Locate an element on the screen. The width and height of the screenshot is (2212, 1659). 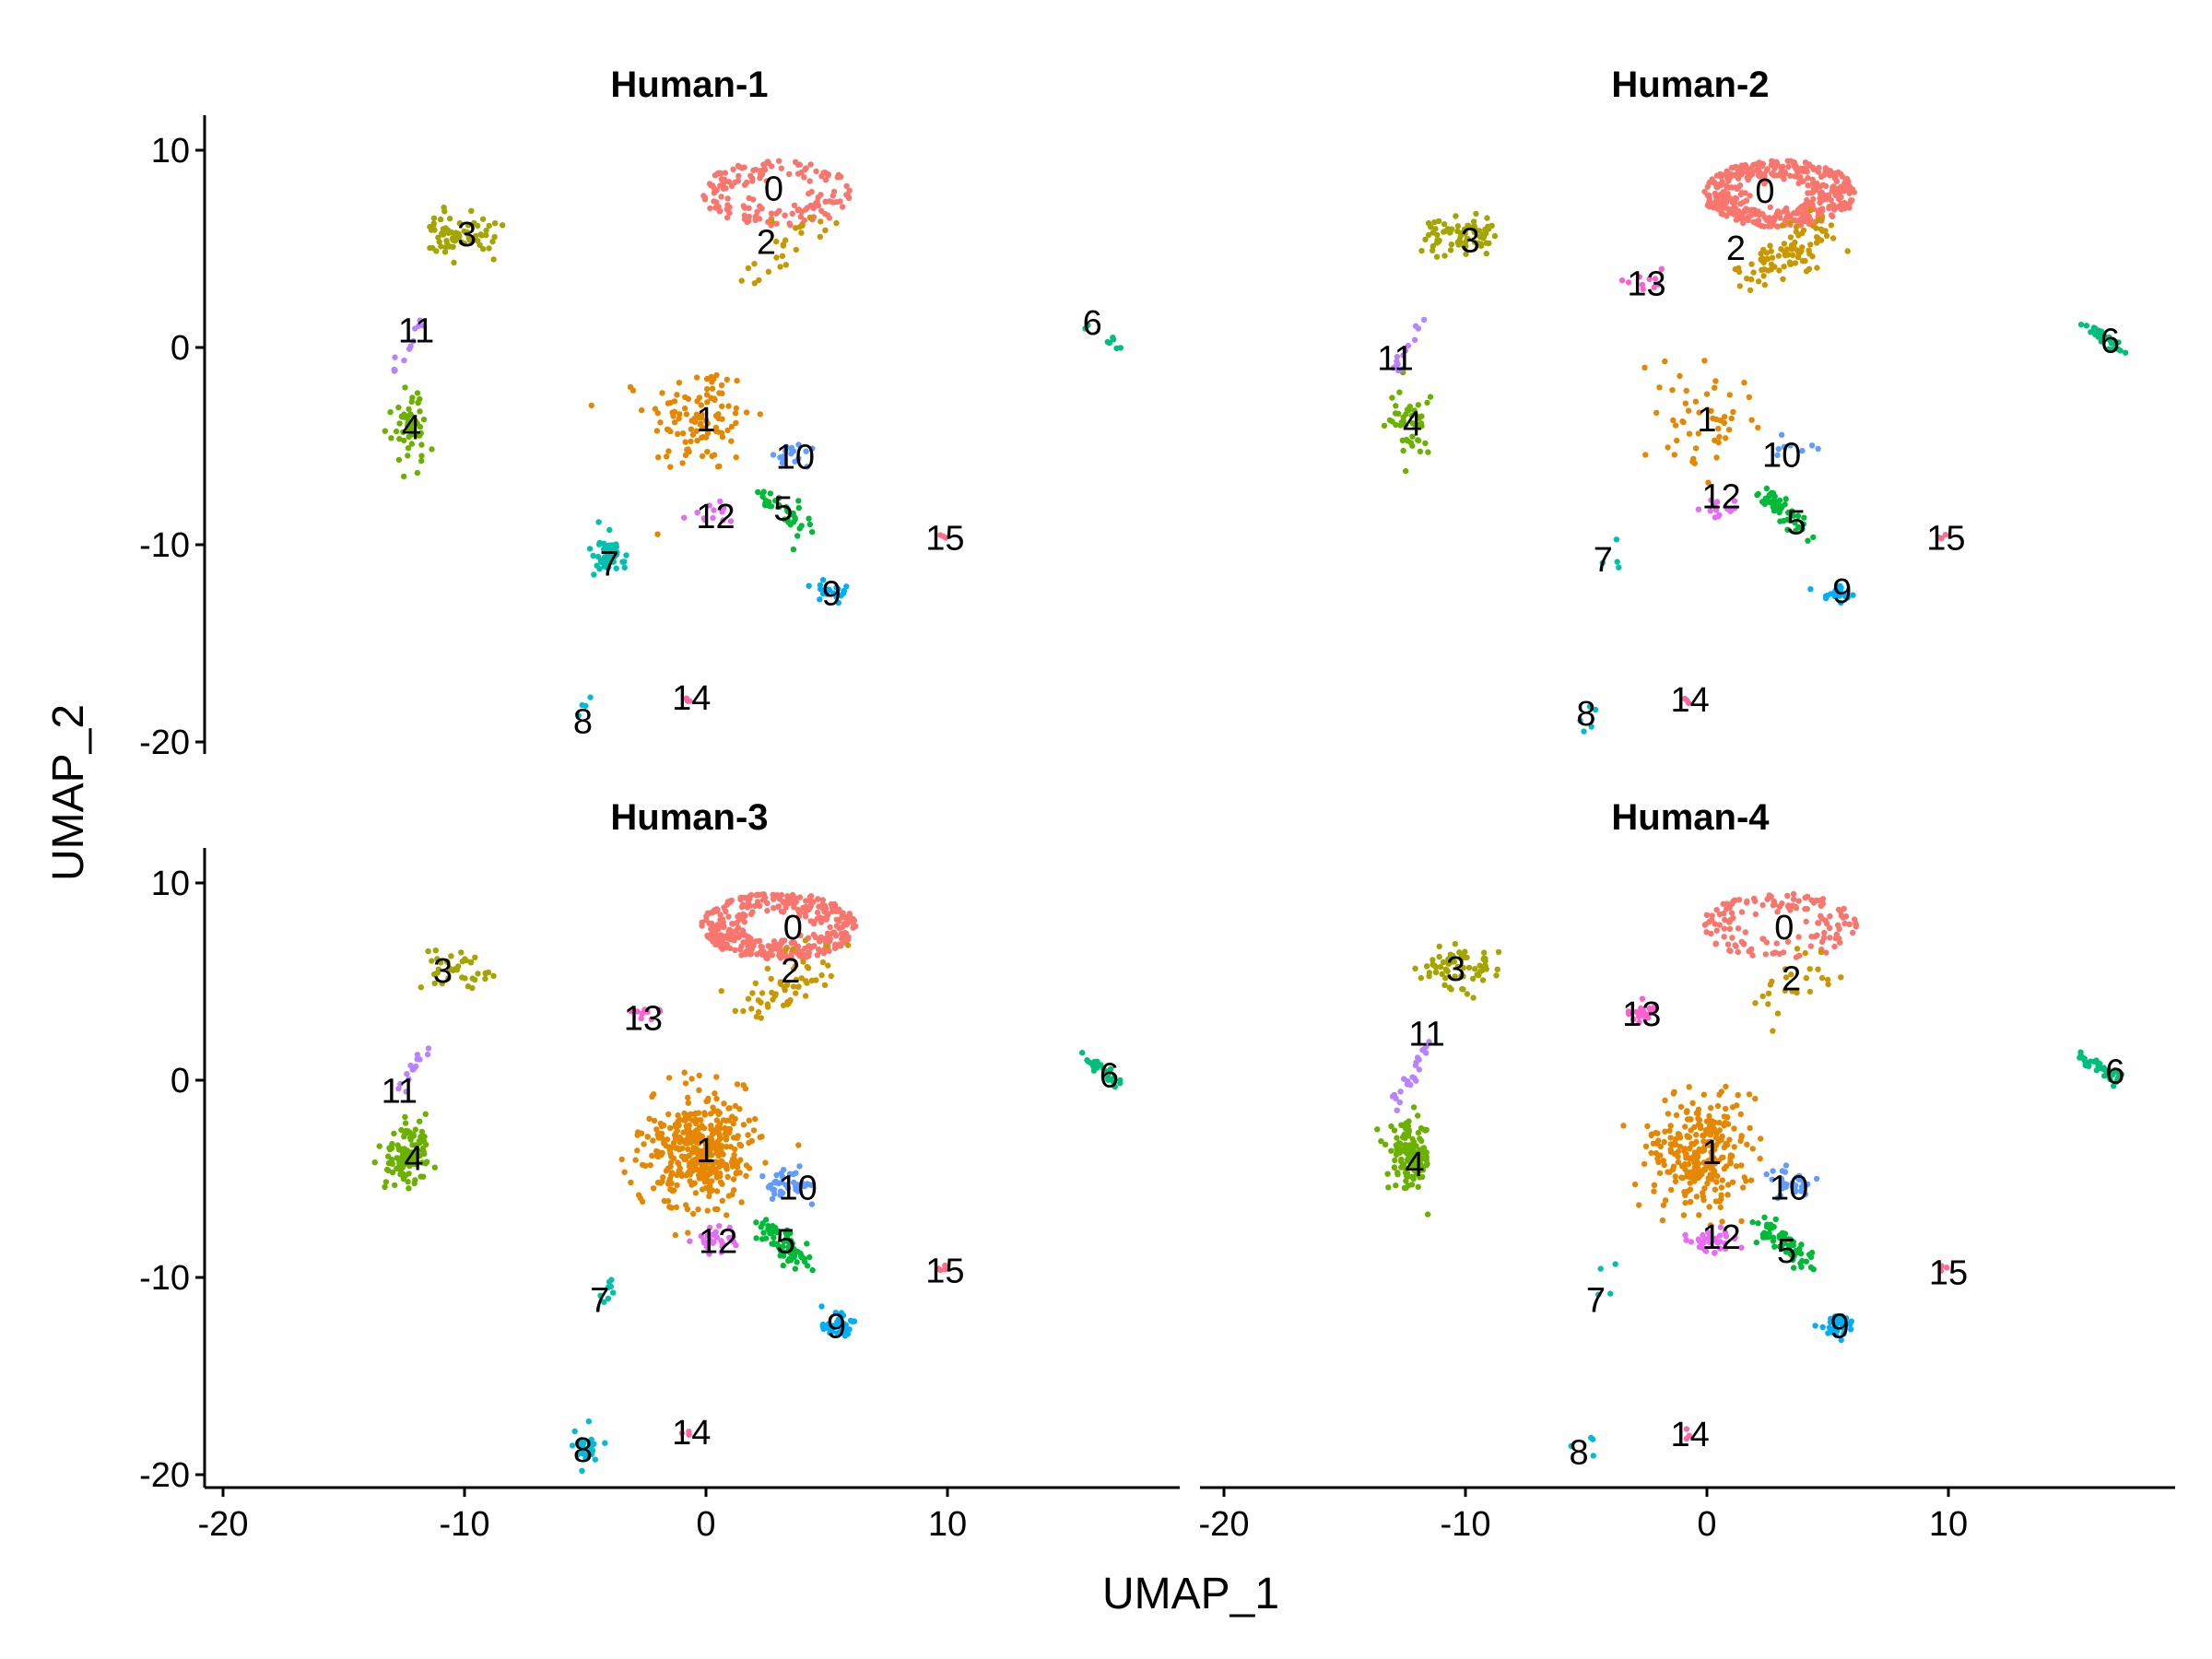
cluster-label-11: 11 is located at coordinates (400, 1092).